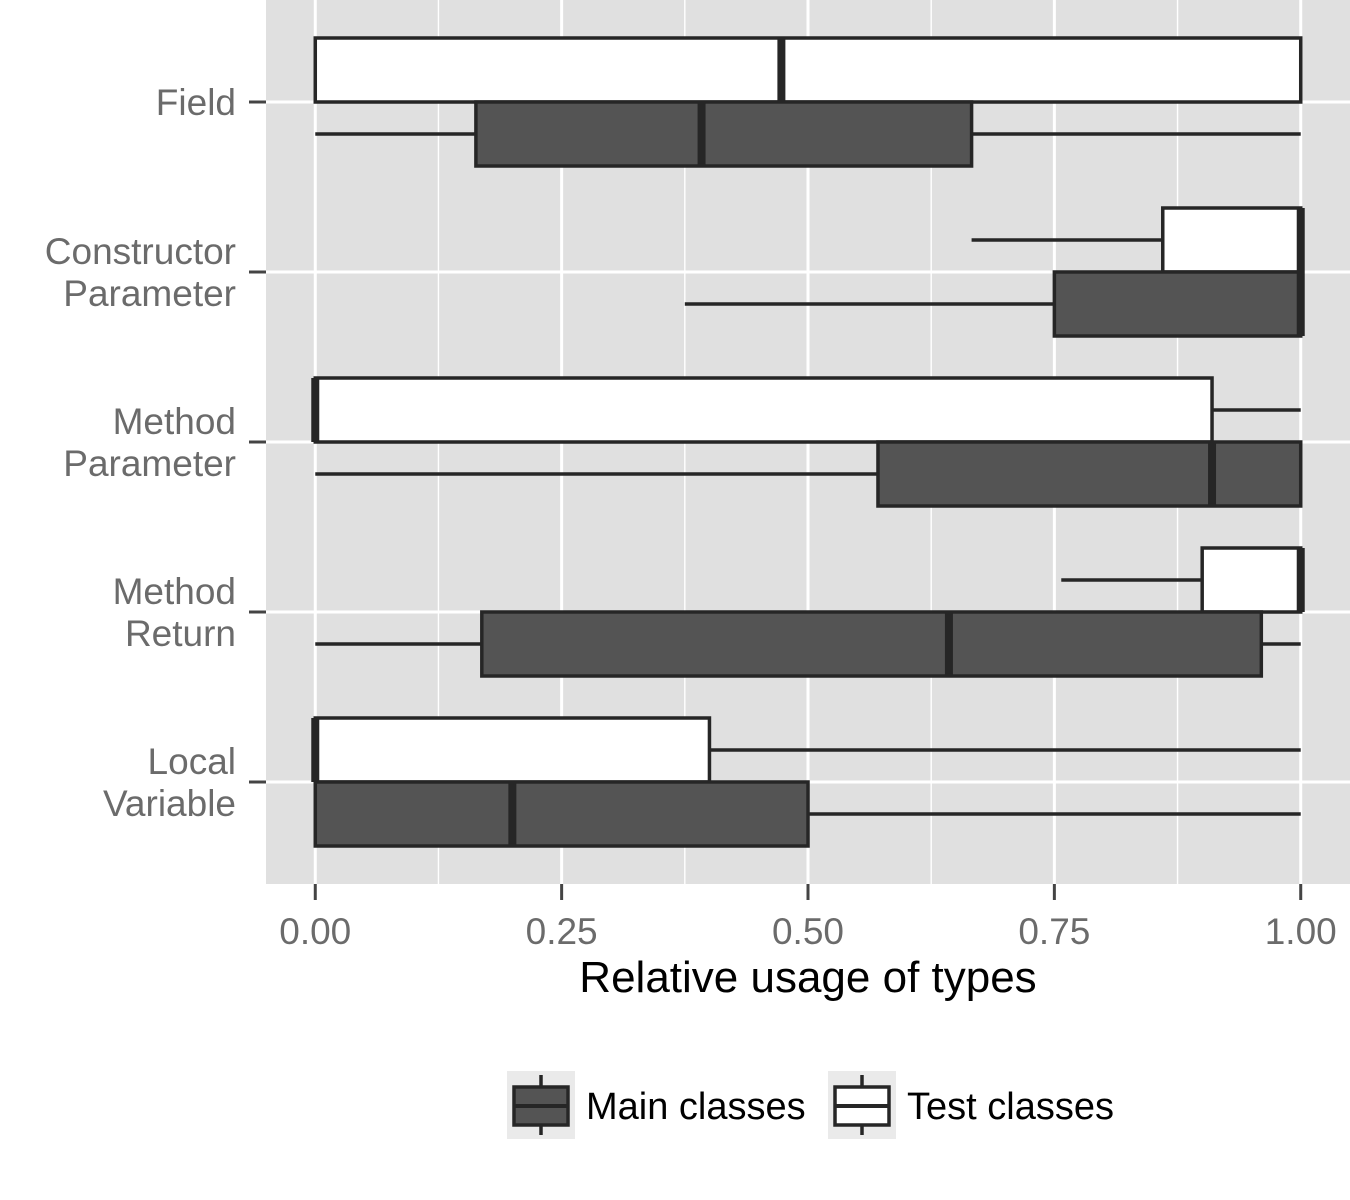 The width and height of the screenshot is (1350, 1200). I want to click on legend-item: Test classes, so click(971, 1105).